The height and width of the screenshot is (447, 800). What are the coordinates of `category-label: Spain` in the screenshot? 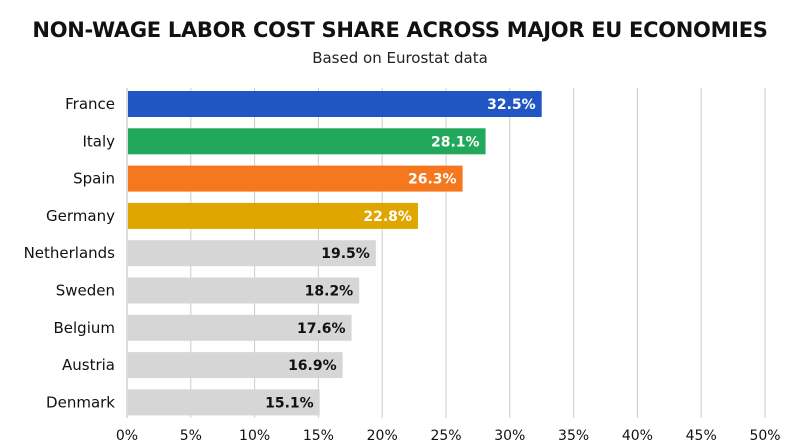 It's located at (94, 179).